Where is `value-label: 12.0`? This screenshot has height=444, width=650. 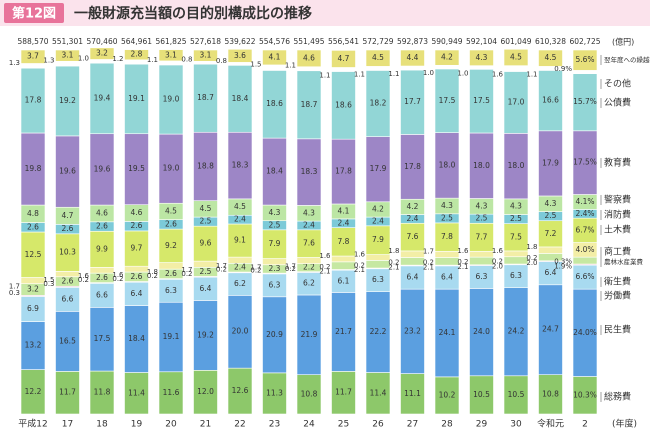 value-label: 12.0 is located at coordinates (205, 391).